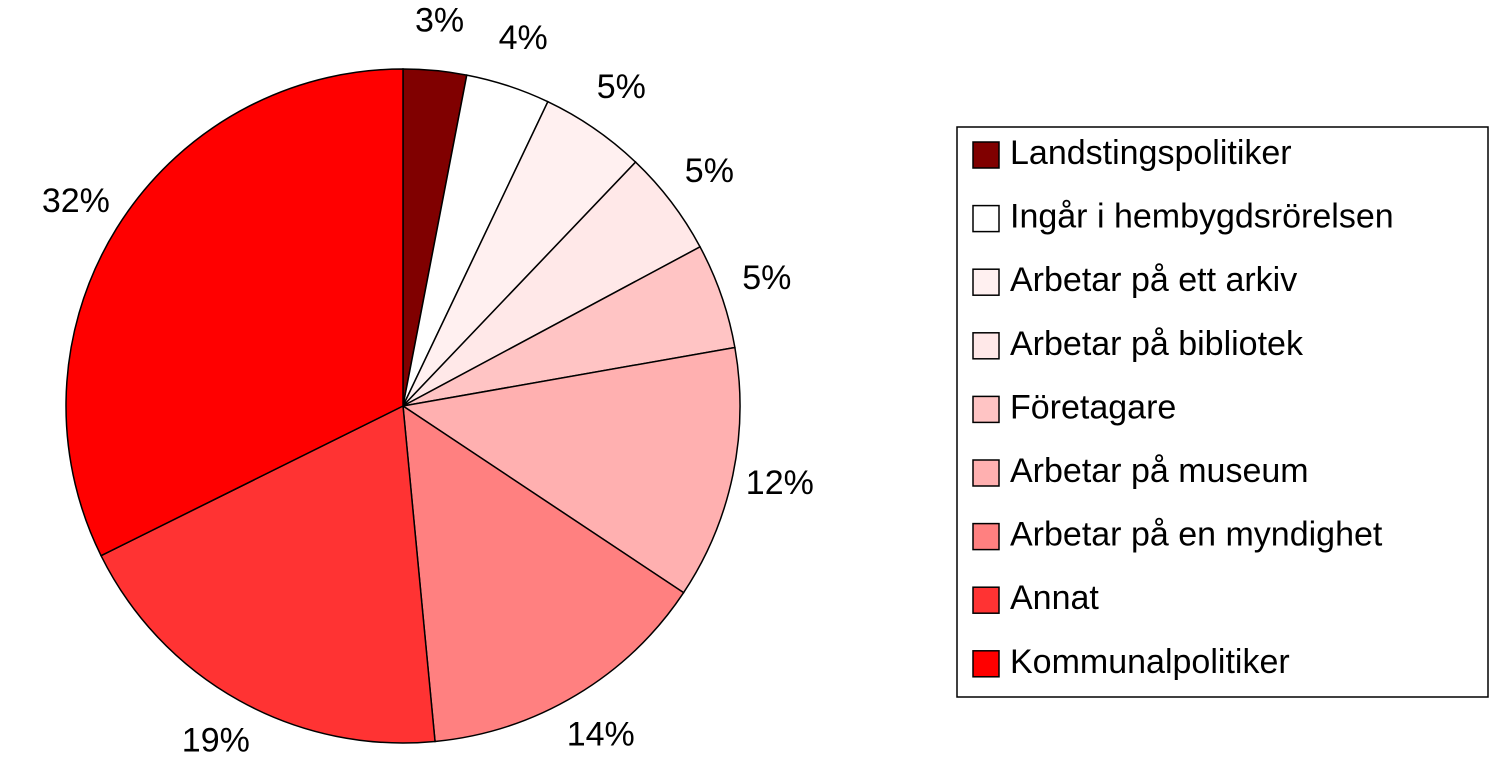  What do you see at coordinates (76, 201) in the screenshot?
I see `data-label: 32%` at bounding box center [76, 201].